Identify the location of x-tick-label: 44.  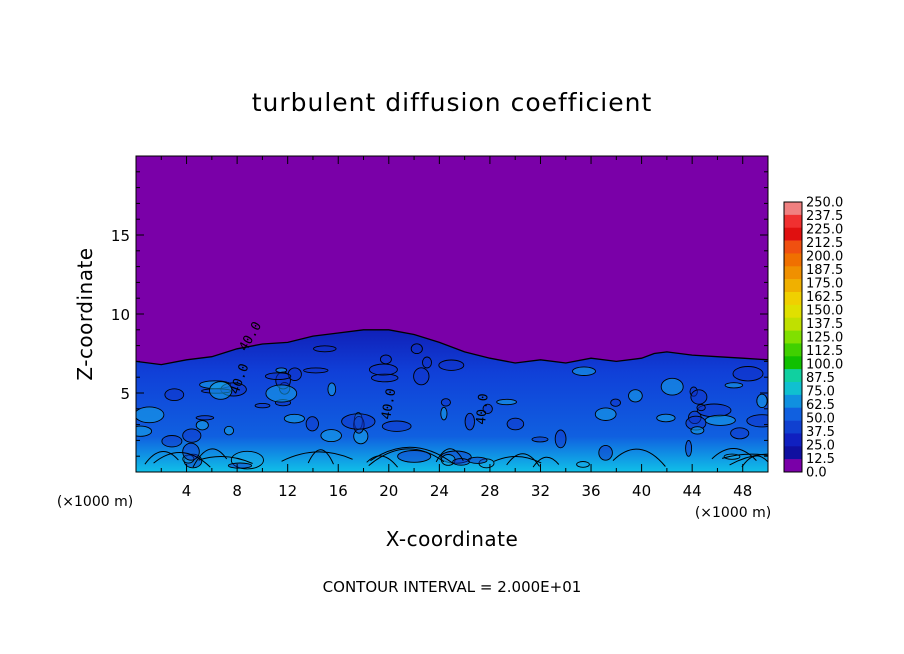
(692, 491).